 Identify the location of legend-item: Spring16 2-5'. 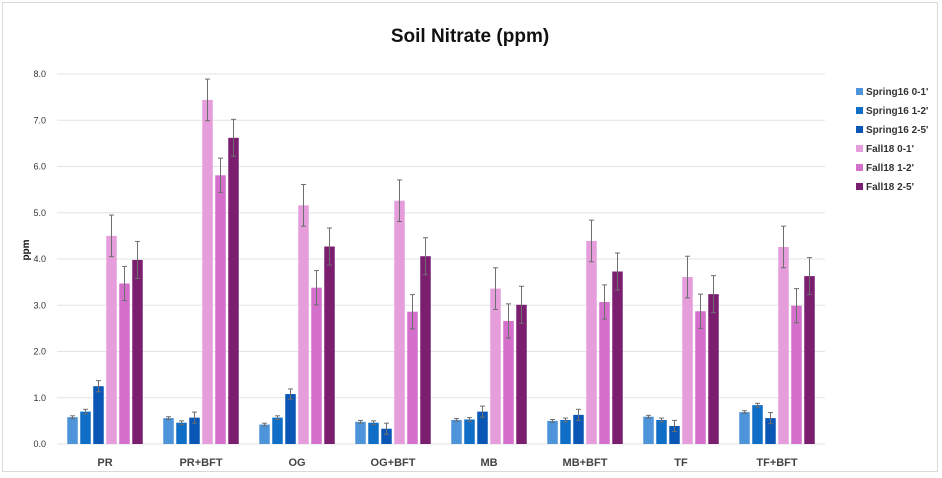
(892, 130).